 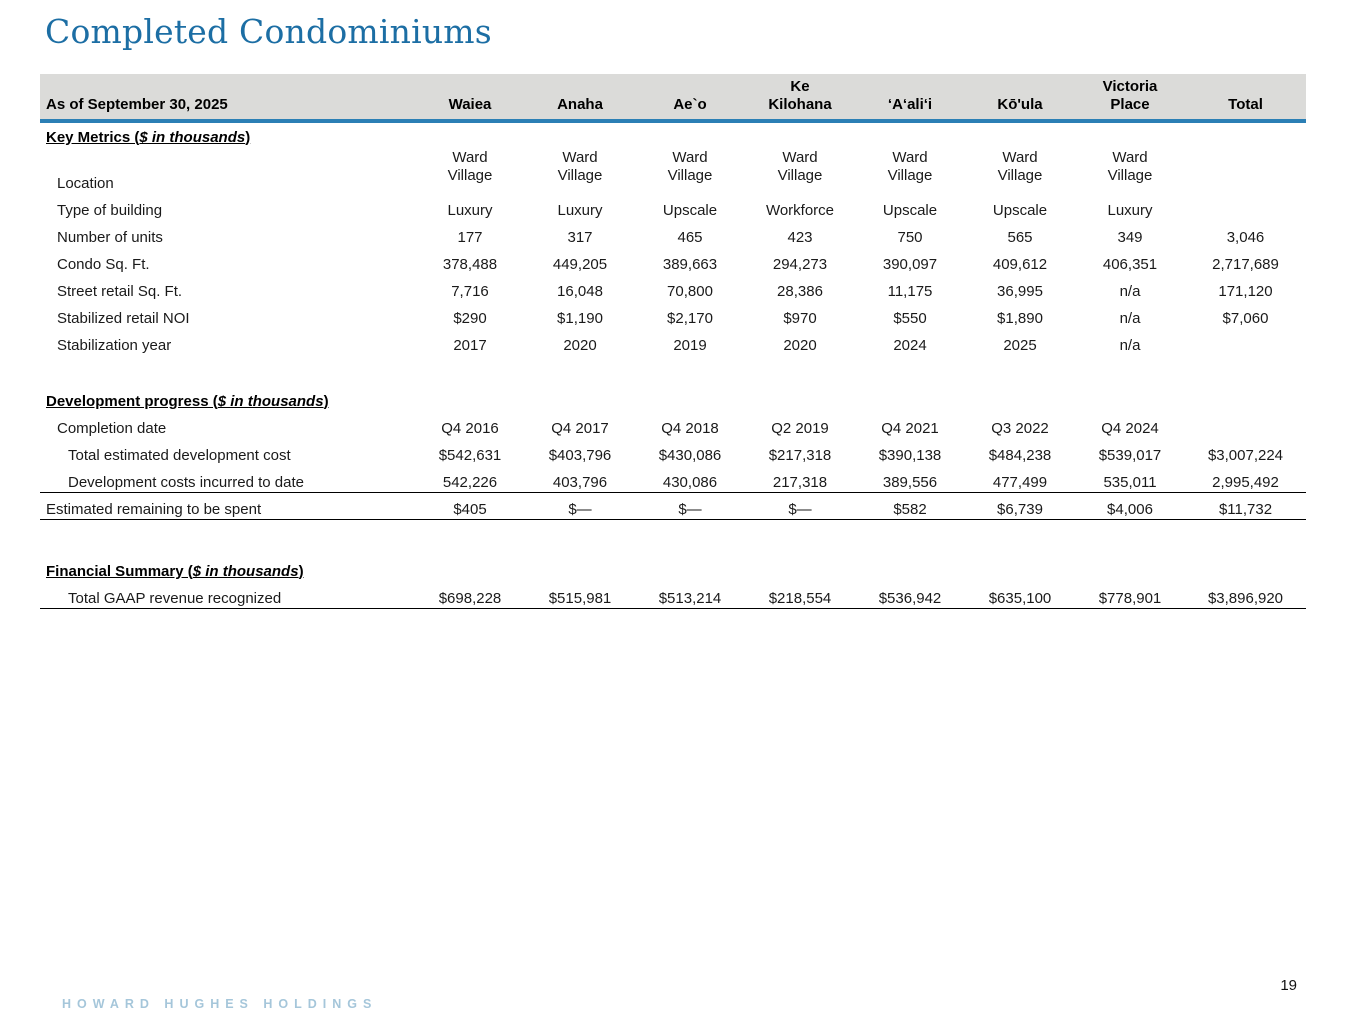 What do you see at coordinates (580, 455) in the screenshot?
I see `cell: $403,796` at bounding box center [580, 455].